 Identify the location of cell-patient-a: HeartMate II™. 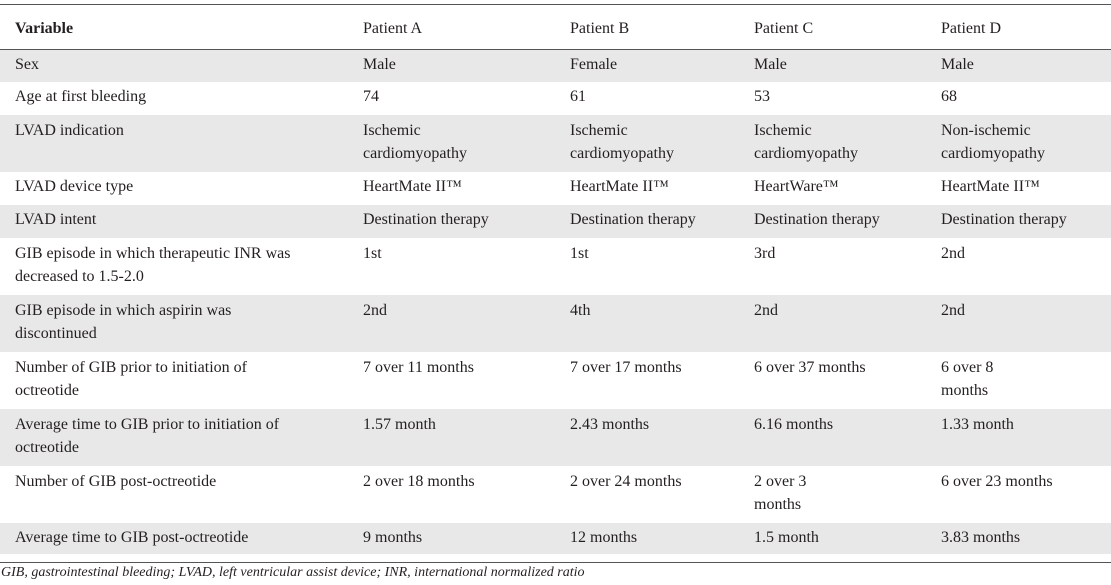
(412, 186).